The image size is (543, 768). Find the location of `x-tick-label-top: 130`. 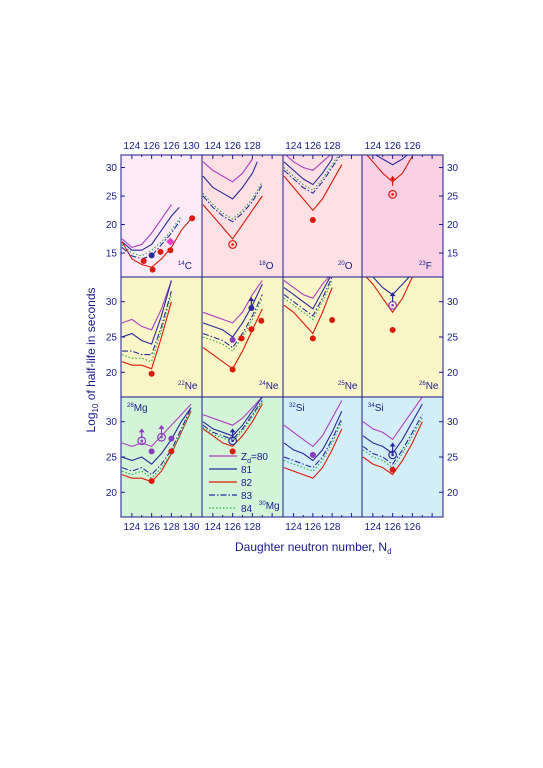

x-tick-label-top: 130 is located at coordinates (191, 146).